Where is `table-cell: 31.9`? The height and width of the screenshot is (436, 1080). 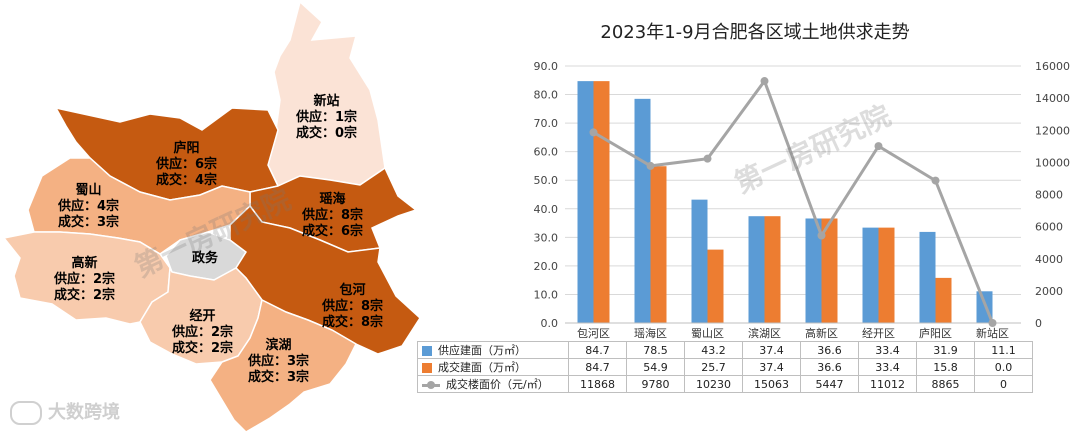 table-cell: 31.9 is located at coordinates (945, 350).